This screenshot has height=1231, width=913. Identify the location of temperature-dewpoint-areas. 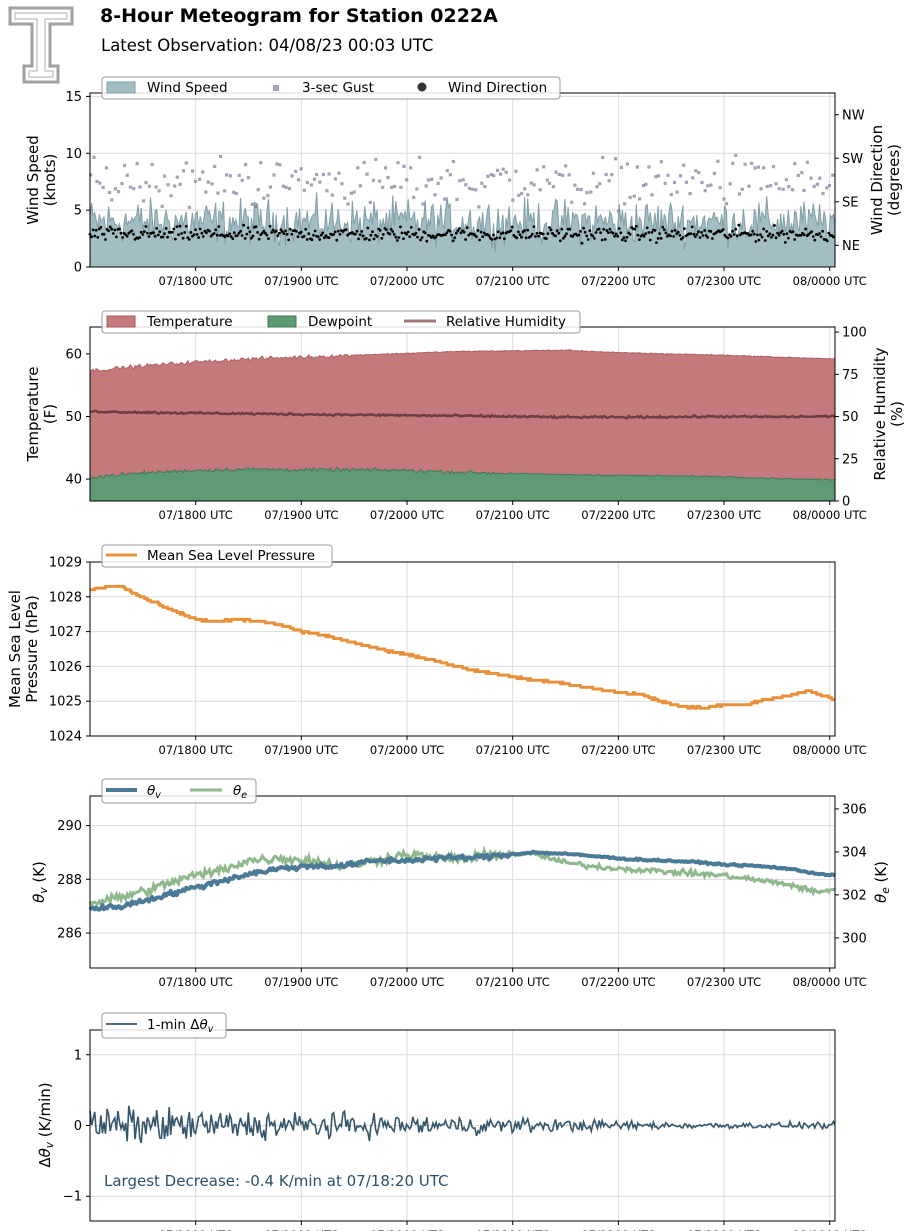
(462, 425).